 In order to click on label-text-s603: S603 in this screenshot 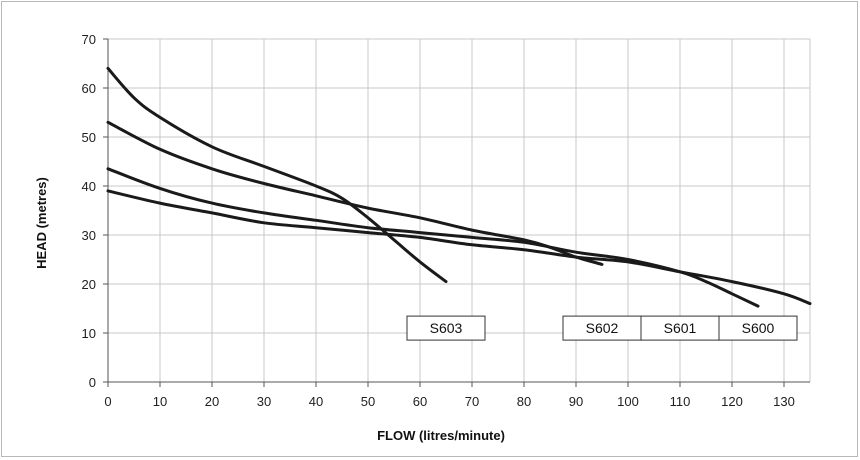, I will do `click(446, 328)`.